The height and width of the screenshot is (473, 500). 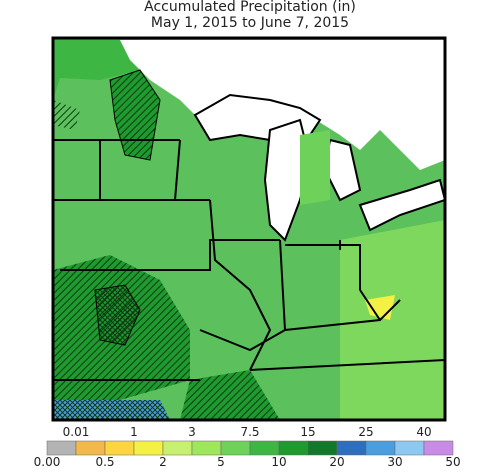 What do you see at coordinates (365, 432) in the screenshot?
I see `legend-label: 25` at bounding box center [365, 432].